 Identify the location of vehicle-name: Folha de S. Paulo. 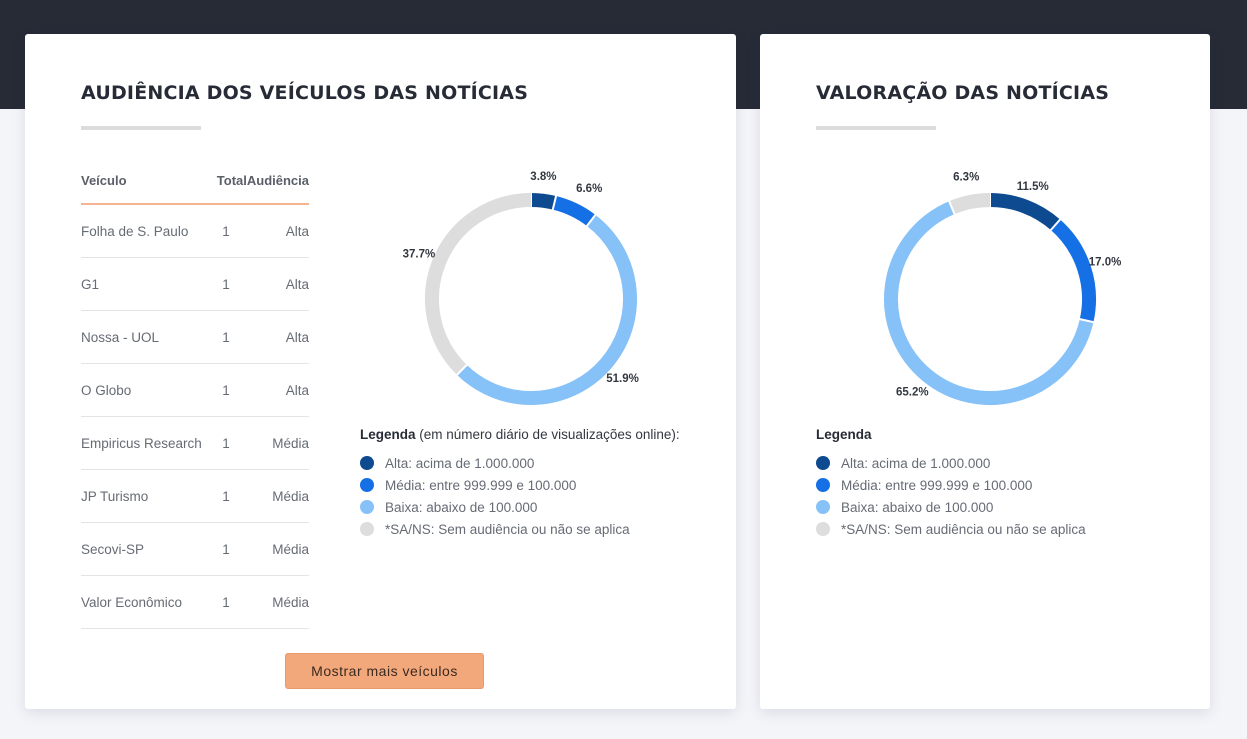
(135, 231).